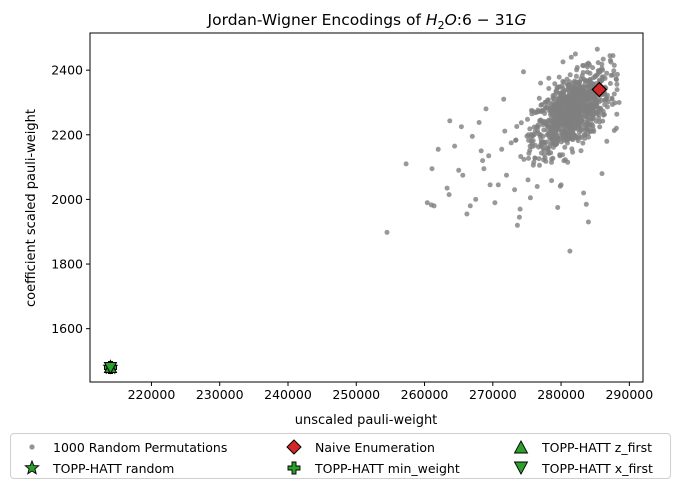 The image size is (680, 488). Describe the element at coordinates (561, 394) in the screenshot. I see `x-tick-label: 280000` at that location.